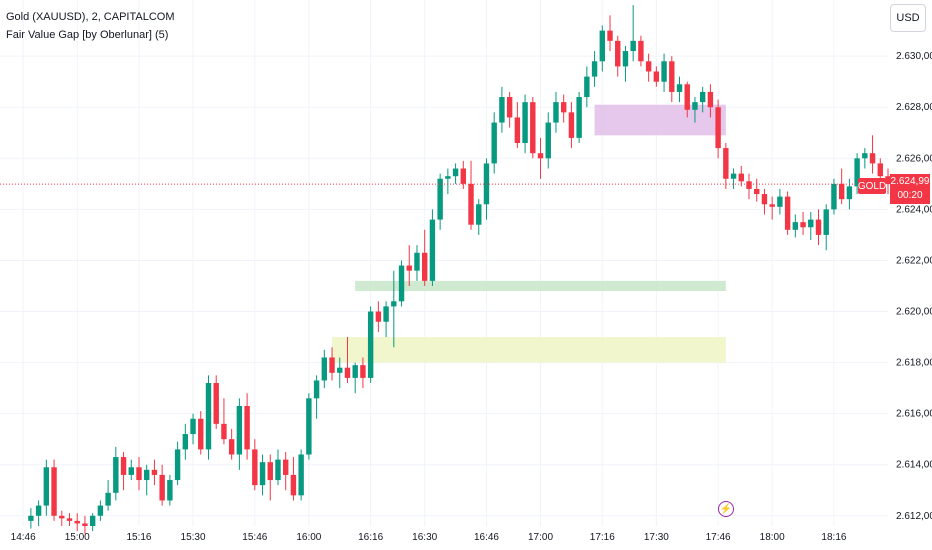  What do you see at coordinates (914, 56) in the screenshot?
I see `y-tick-label: 2.630,00` at bounding box center [914, 56].